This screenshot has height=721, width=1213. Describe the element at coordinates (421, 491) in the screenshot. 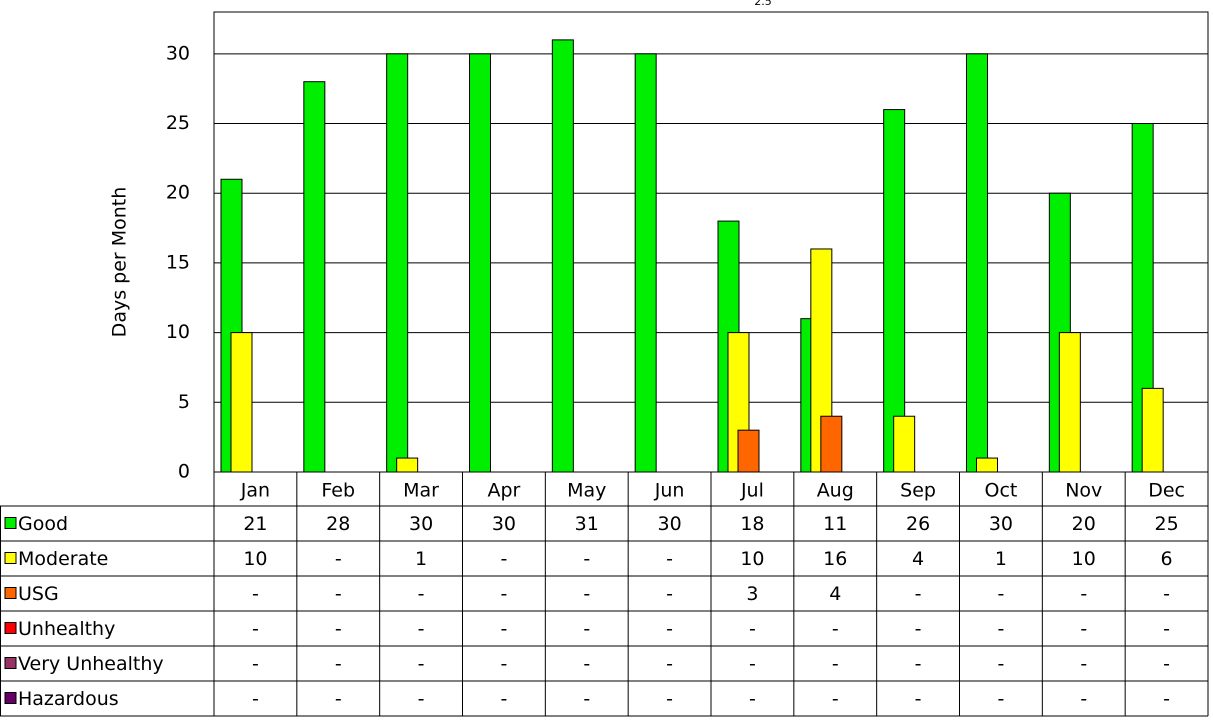

I see `x-tick-label: Mar` at that location.